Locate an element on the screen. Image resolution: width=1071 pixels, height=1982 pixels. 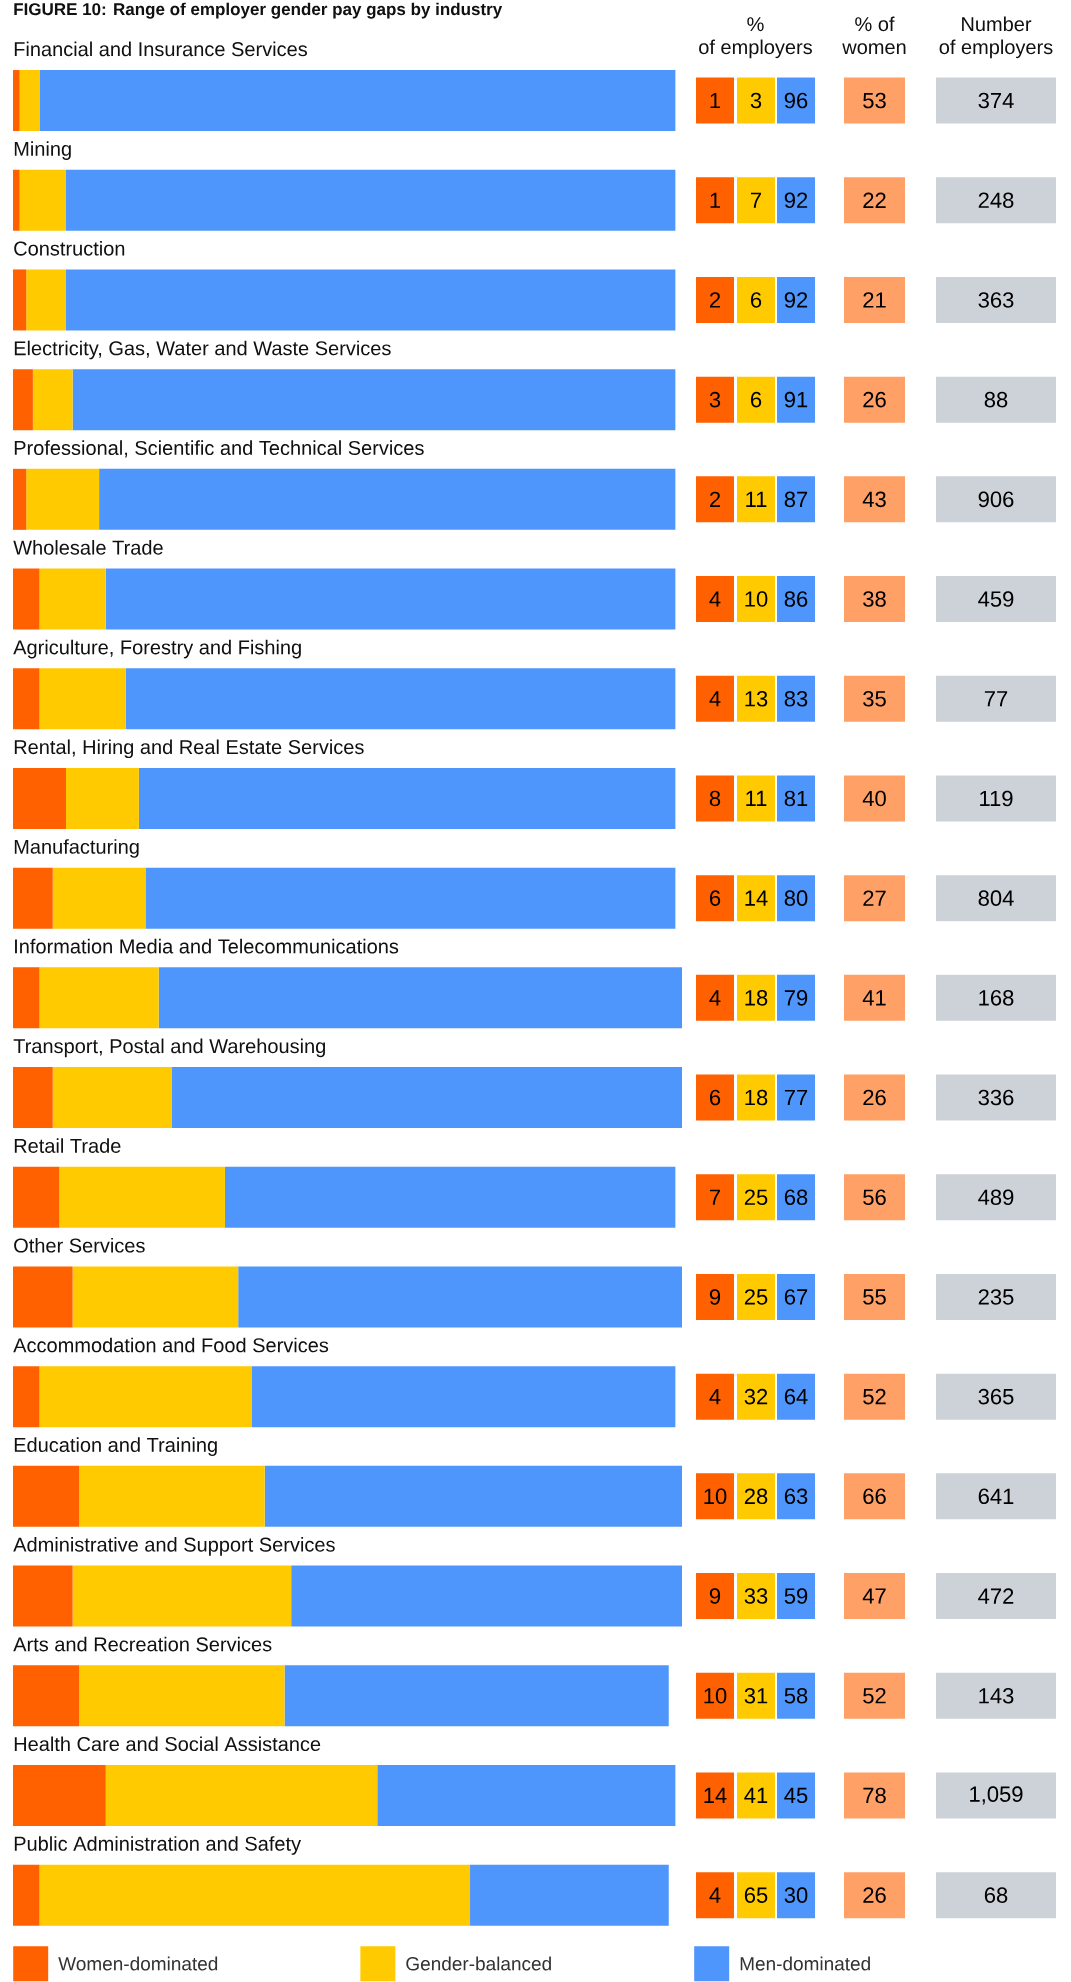
data-label: 41 is located at coordinates (756, 1795).